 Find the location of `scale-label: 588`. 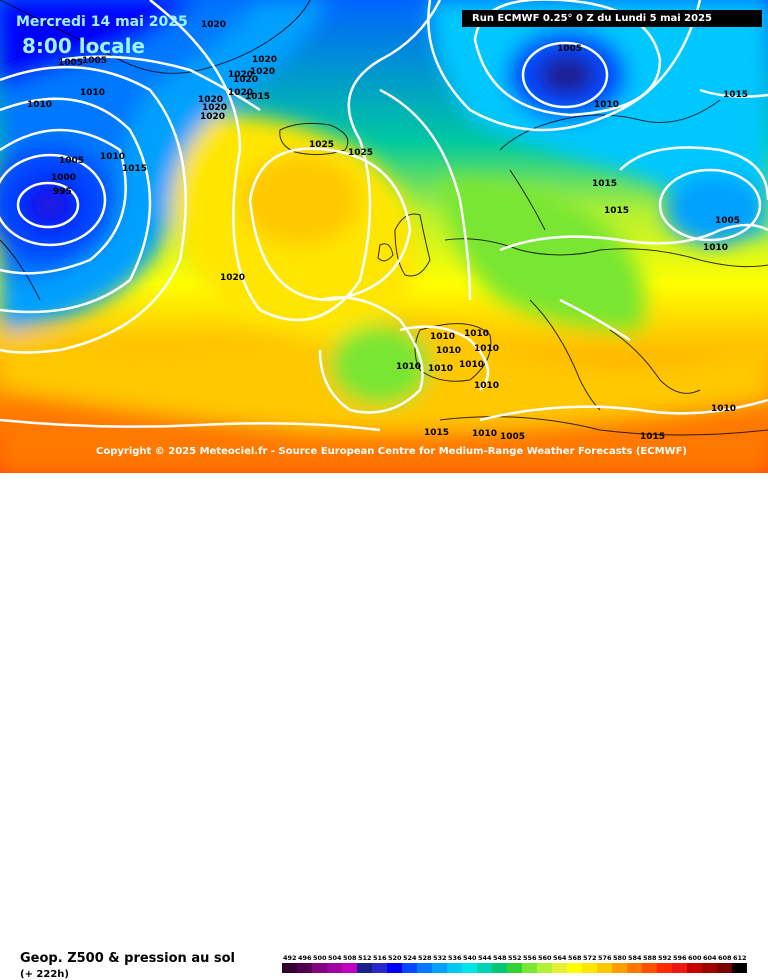

scale-label: 588 is located at coordinates (650, 958).